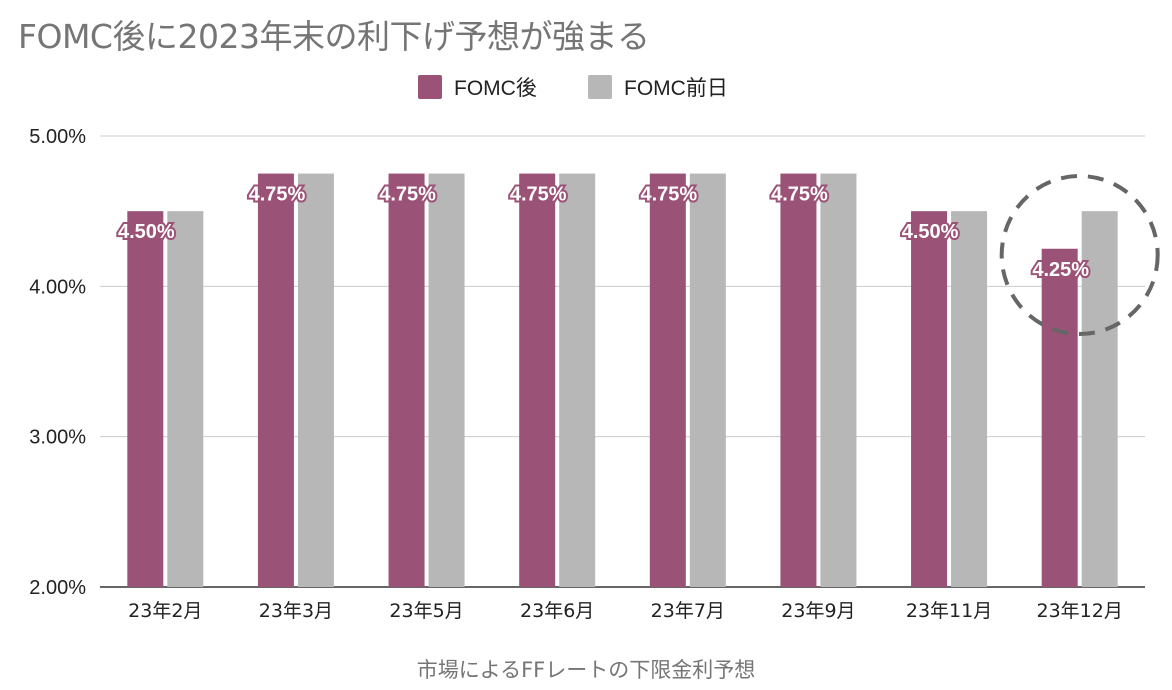 Image resolution: width=1172 pixels, height=690 pixels. What do you see at coordinates (586, 88) in the screenshot?
I see `legend: FOMC後 FOMC前日` at bounding box center [586, 88].